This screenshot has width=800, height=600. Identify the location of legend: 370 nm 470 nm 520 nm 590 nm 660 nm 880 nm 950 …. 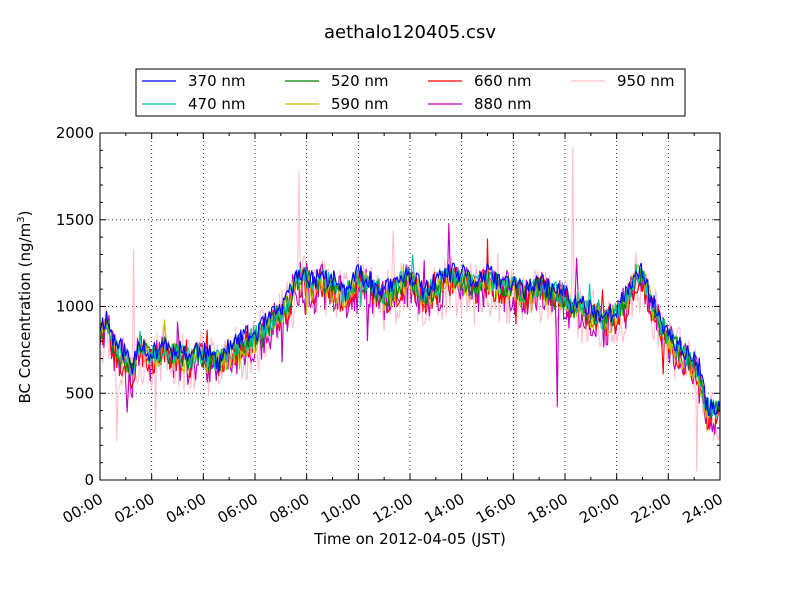
(410, 92).